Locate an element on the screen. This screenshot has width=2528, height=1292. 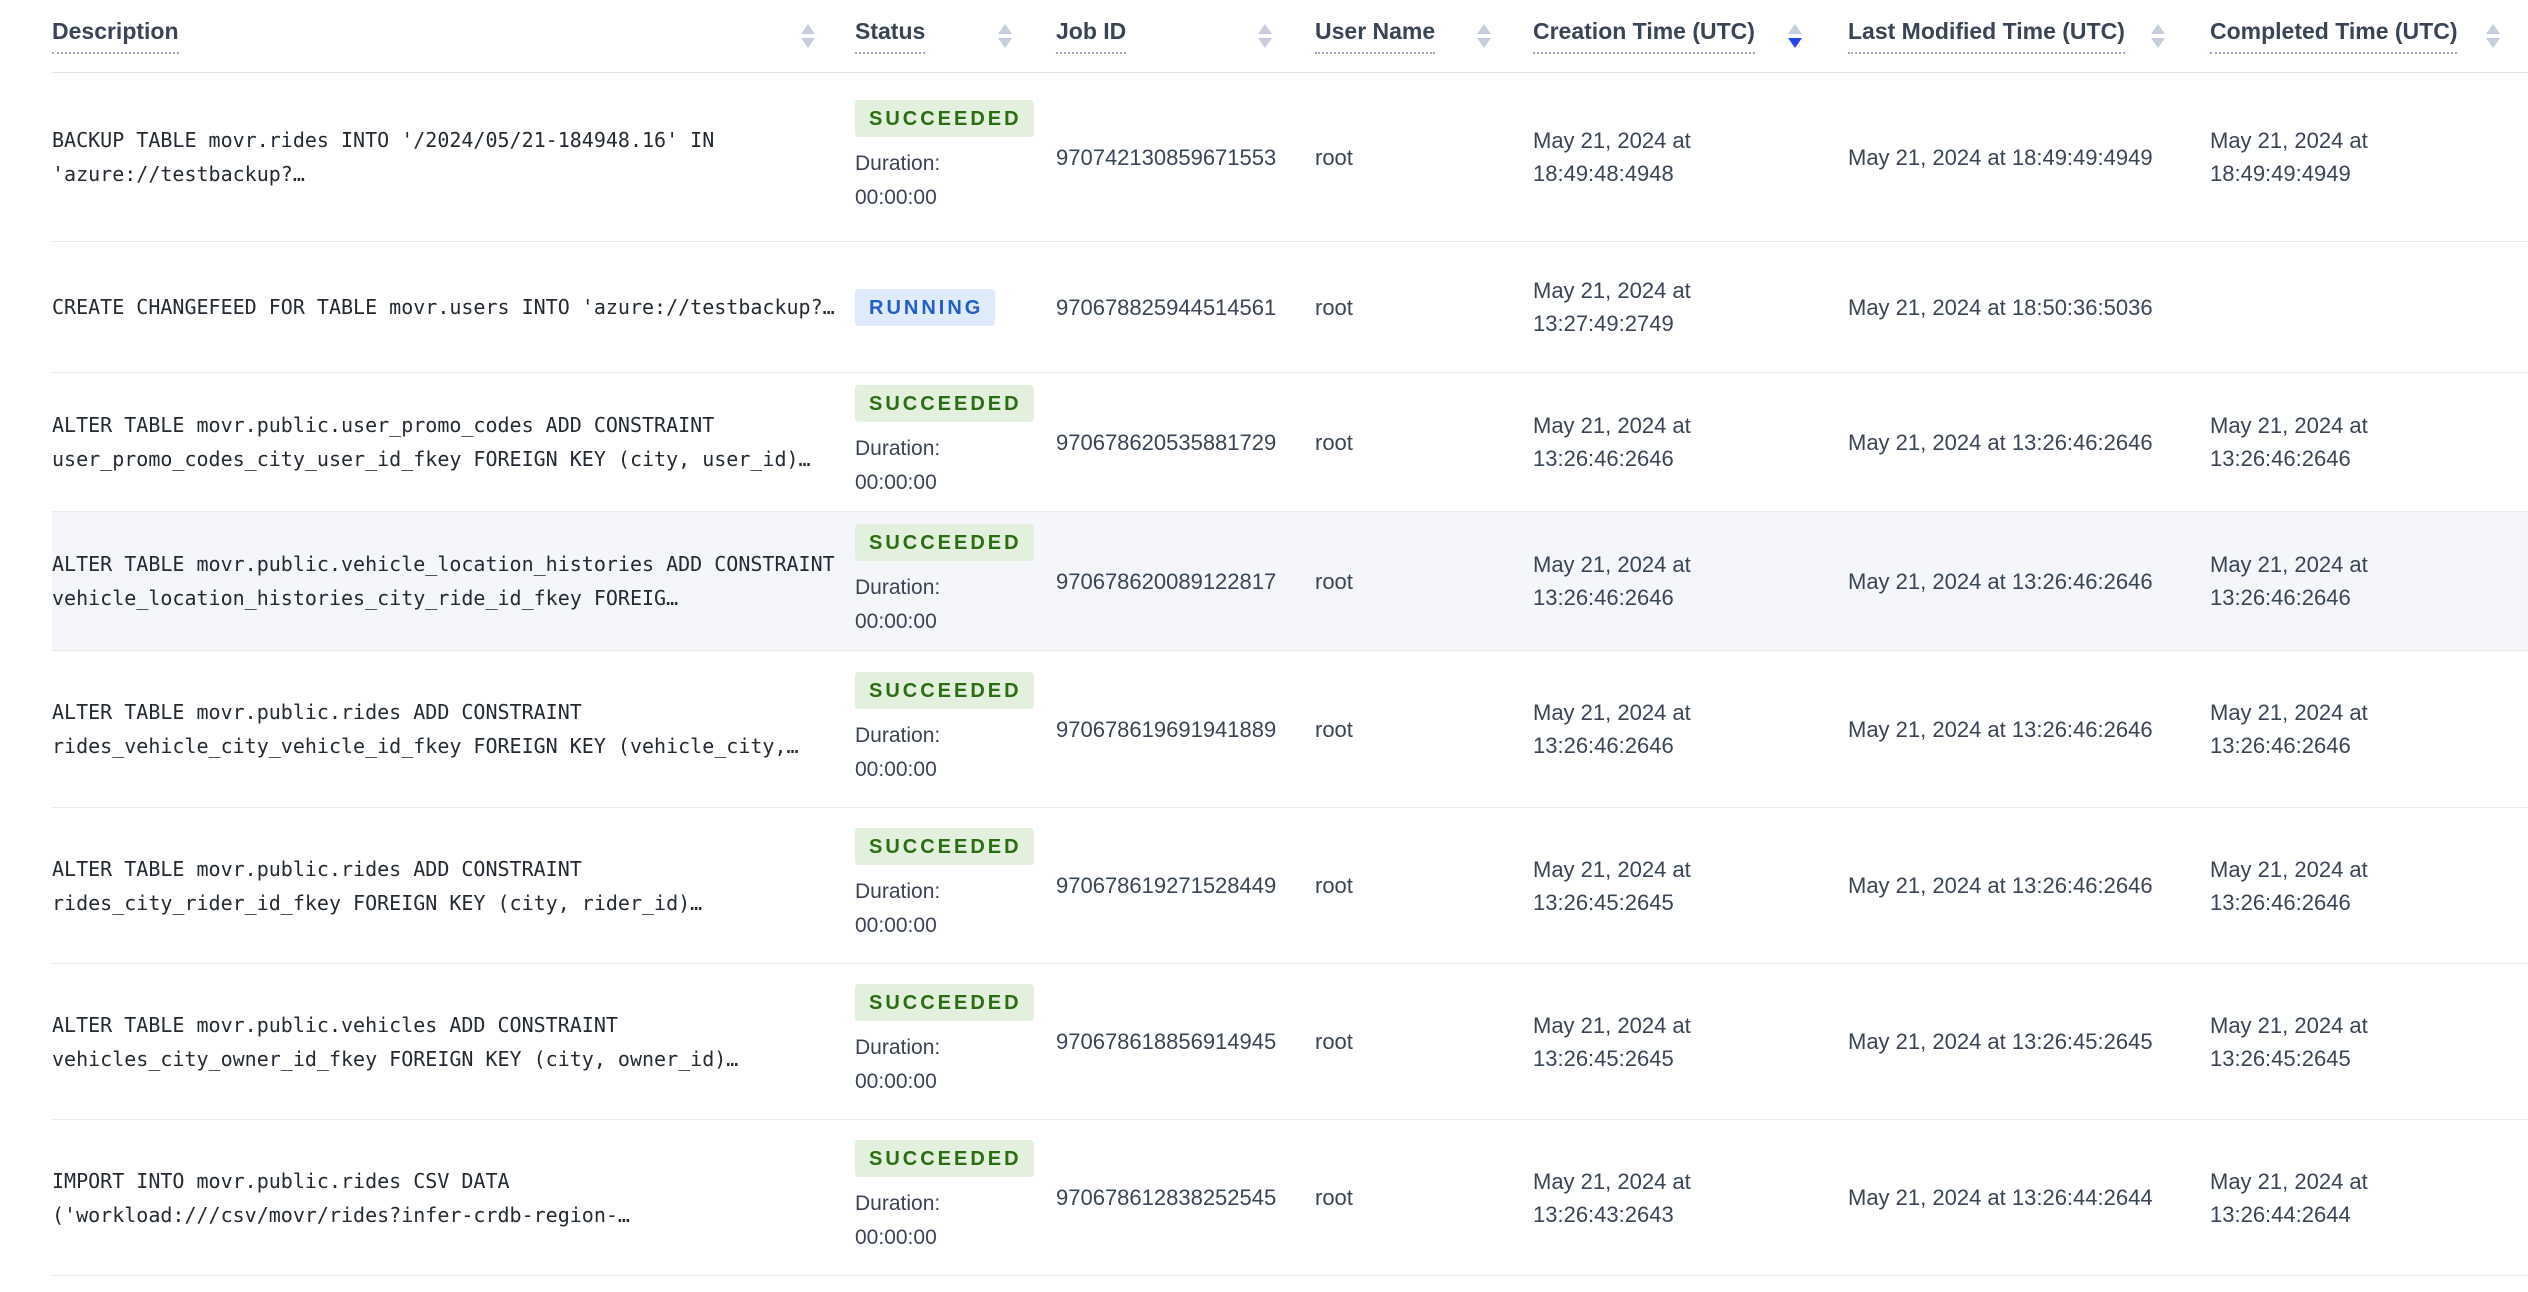
job-last-modified-time: May 21, 2024 at 13:26:45:2645 is located at coordinates (2000, 1041).